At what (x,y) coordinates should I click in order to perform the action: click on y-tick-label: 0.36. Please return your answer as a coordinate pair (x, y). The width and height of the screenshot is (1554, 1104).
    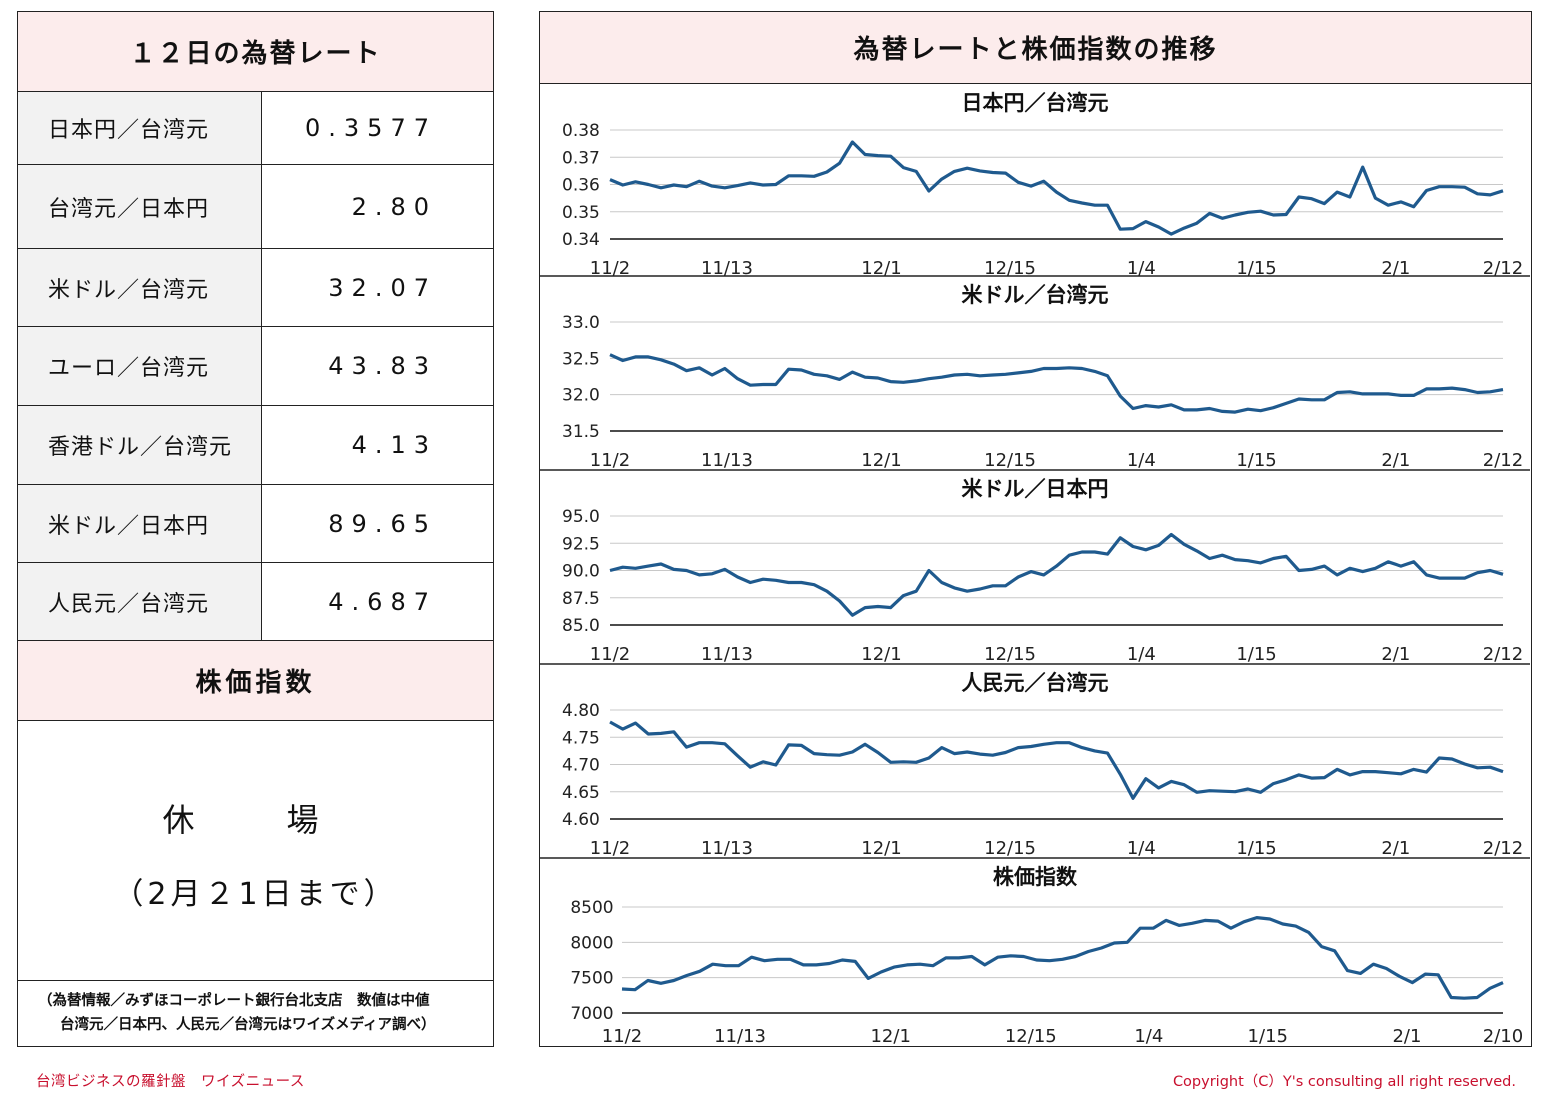
    Looking at the image, I should click on (581, 186).